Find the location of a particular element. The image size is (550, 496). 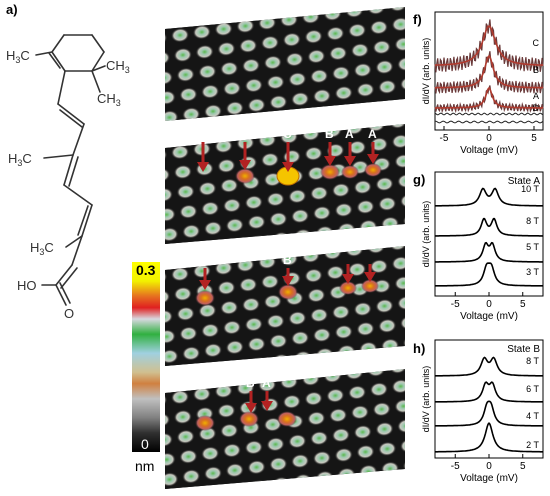

curve-label: 10 T is located at coordinates (530, 189).